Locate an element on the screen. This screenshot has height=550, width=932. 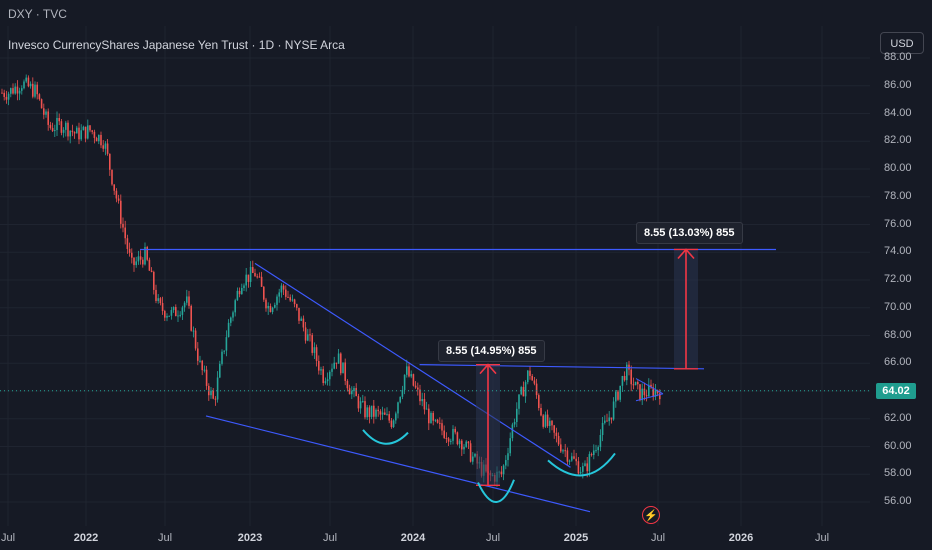
neckline is located at coordinates (562, 367).